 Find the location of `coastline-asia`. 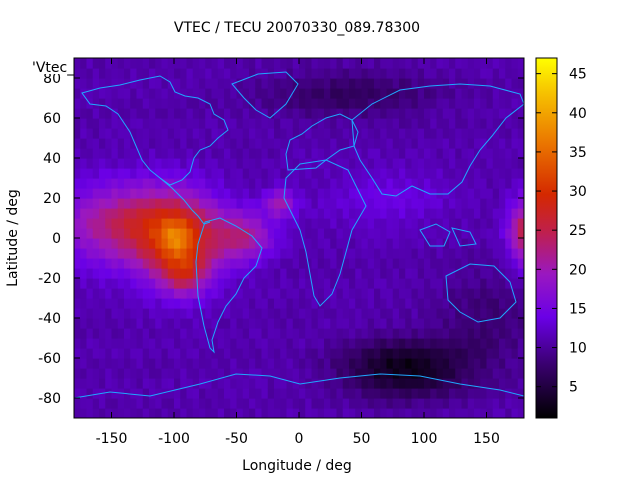

coastline-asia is located at coordinates (437, 140).